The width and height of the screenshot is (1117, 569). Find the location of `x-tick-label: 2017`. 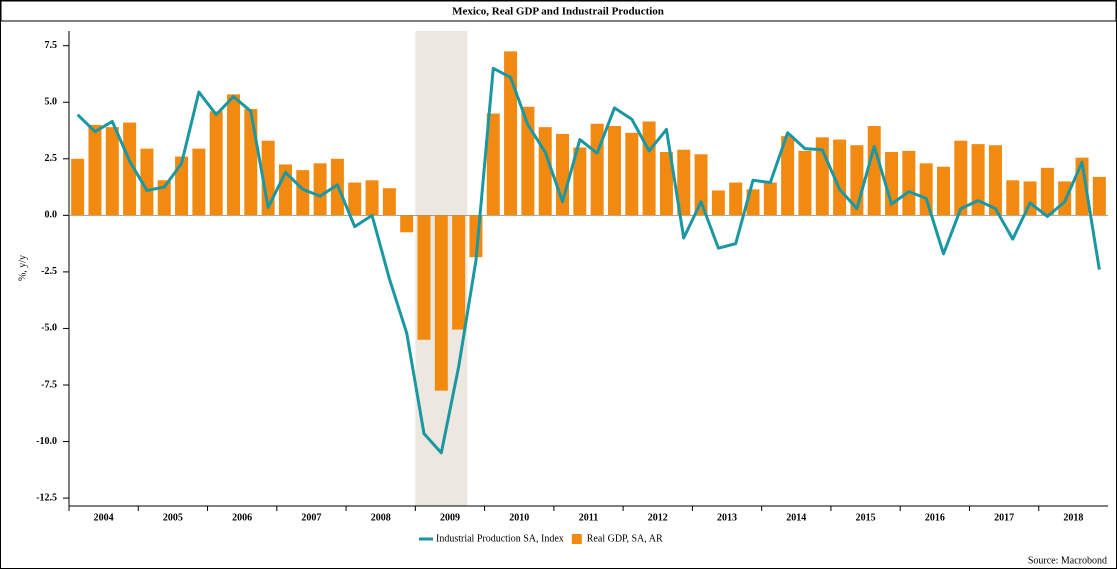

x-tick-label: 2017 is located at coordinates (1004, 517).